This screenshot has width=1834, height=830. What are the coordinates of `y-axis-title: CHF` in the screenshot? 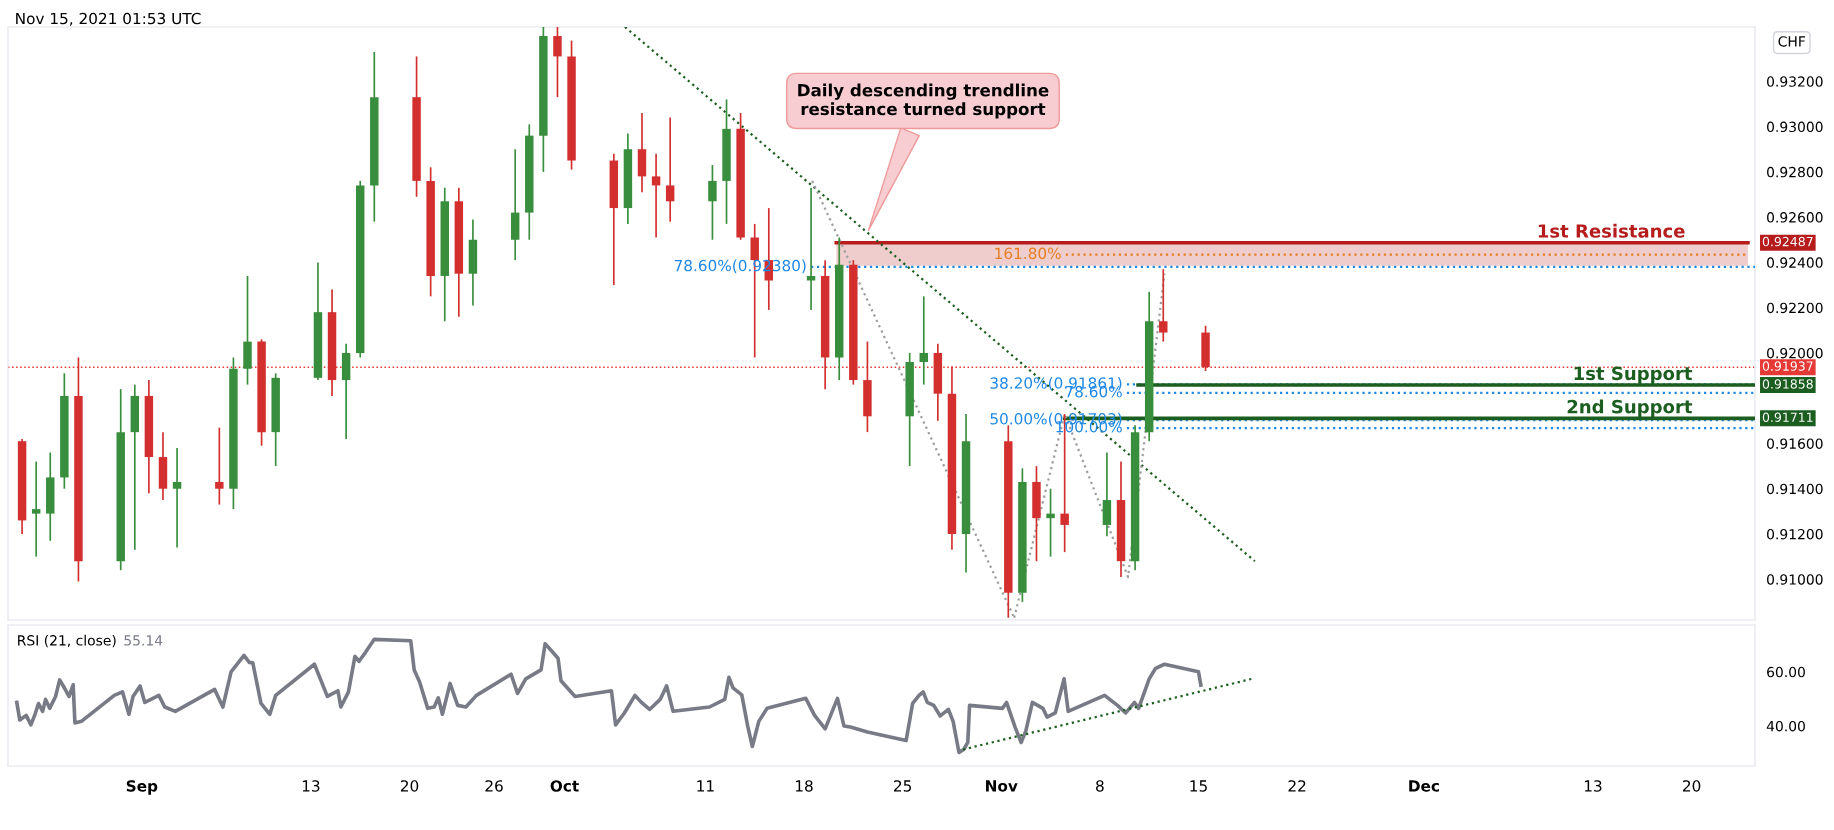 It's located at (1792, 41).